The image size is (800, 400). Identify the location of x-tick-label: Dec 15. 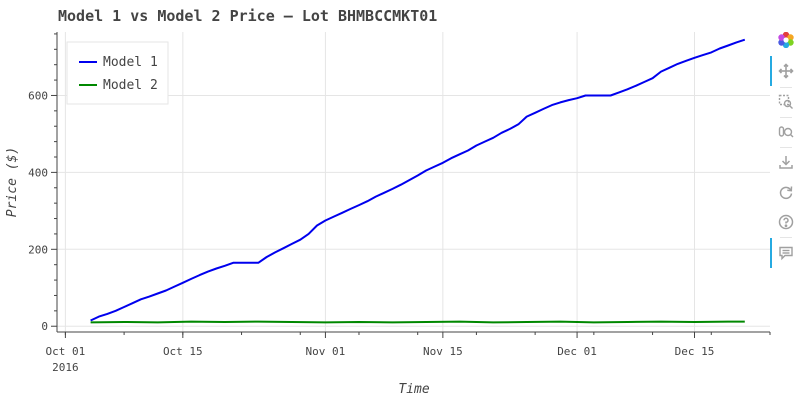
(695, 351).